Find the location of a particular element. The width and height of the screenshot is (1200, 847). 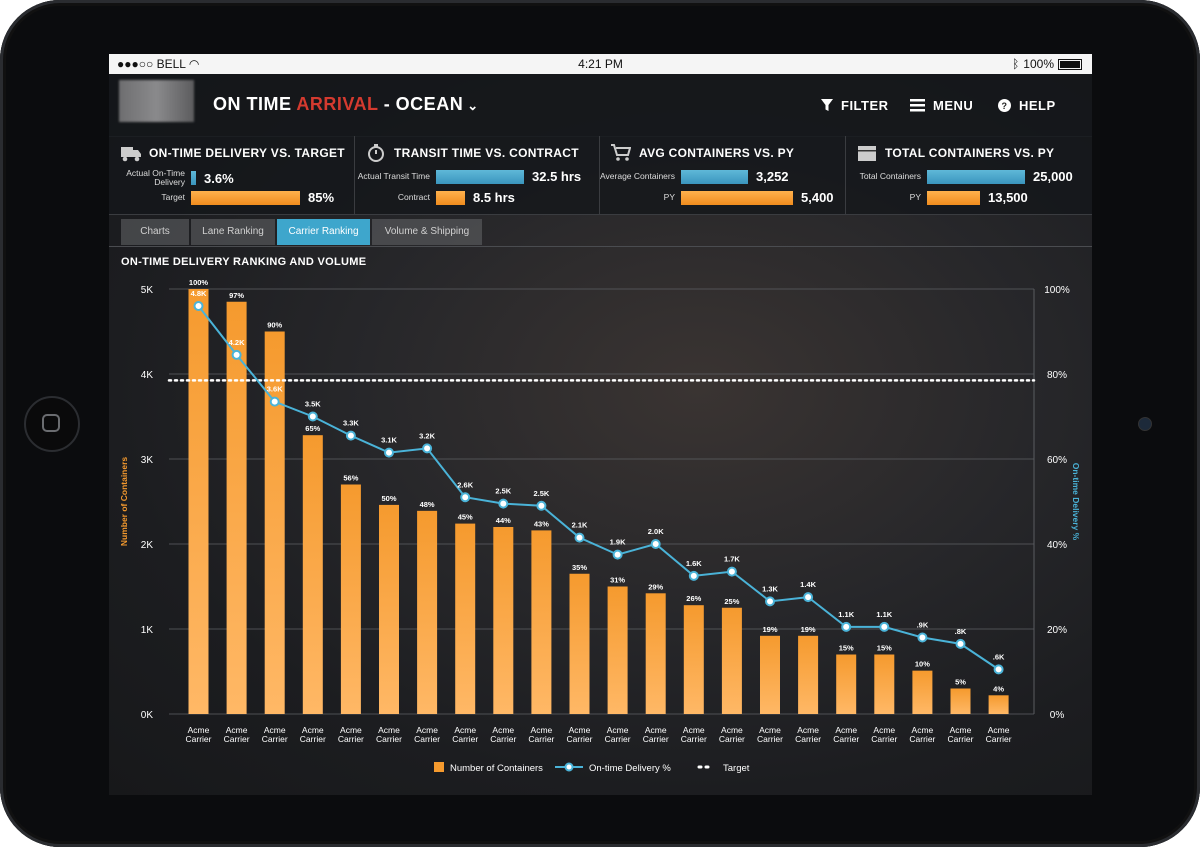

box-icon is located at coordinates (867, 153).